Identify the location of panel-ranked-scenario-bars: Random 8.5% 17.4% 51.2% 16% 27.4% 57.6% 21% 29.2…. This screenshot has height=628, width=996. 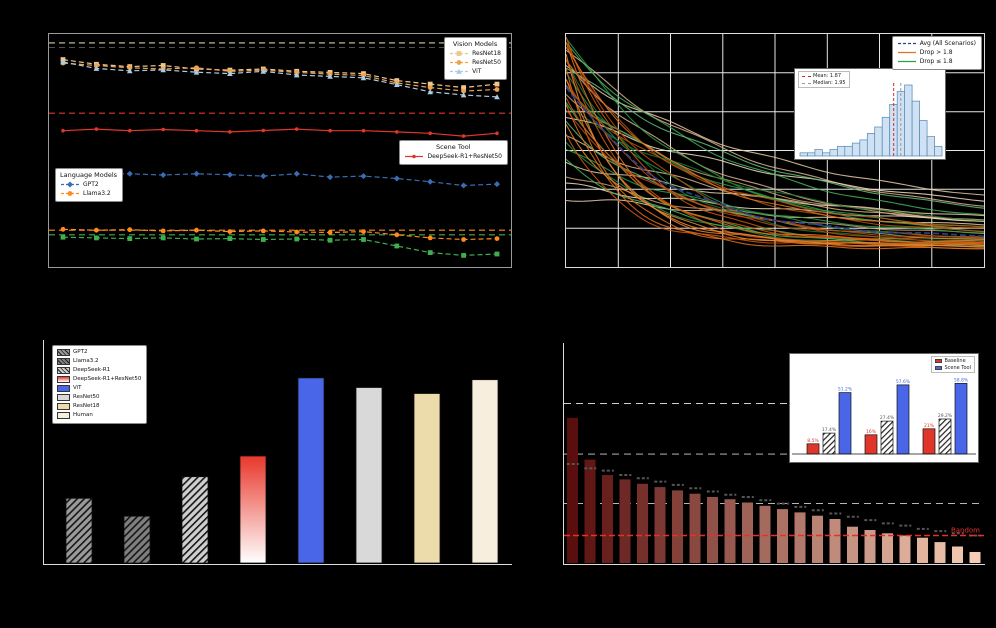
(774, 454).